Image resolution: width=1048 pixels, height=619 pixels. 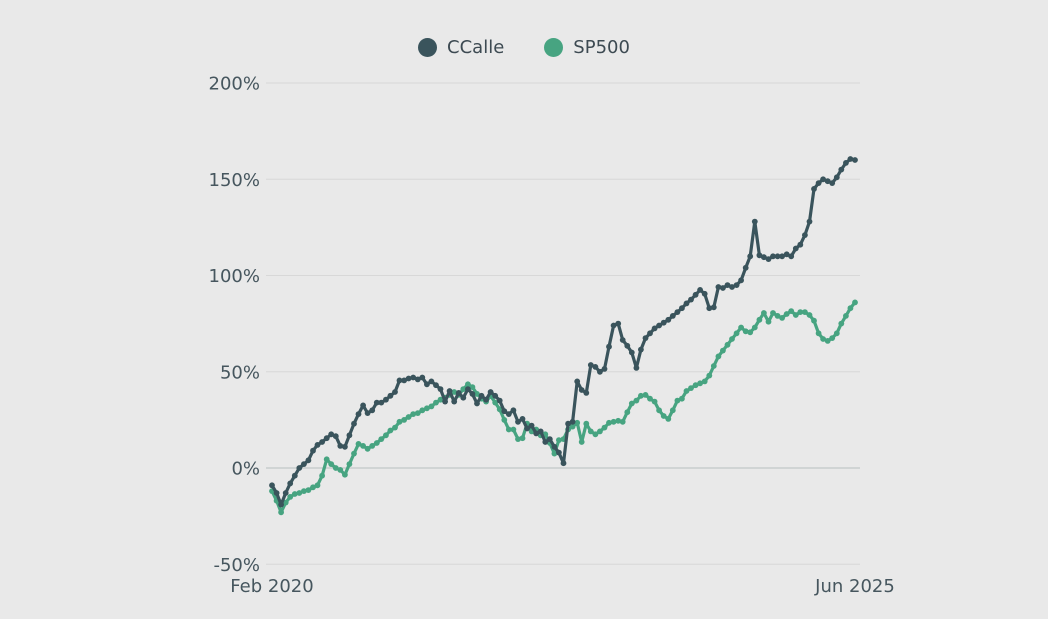 What do you see at coordinates (234, 276) in the screenshot?
I see `y-tick-label: 100%` at bounding box center [234, 276].